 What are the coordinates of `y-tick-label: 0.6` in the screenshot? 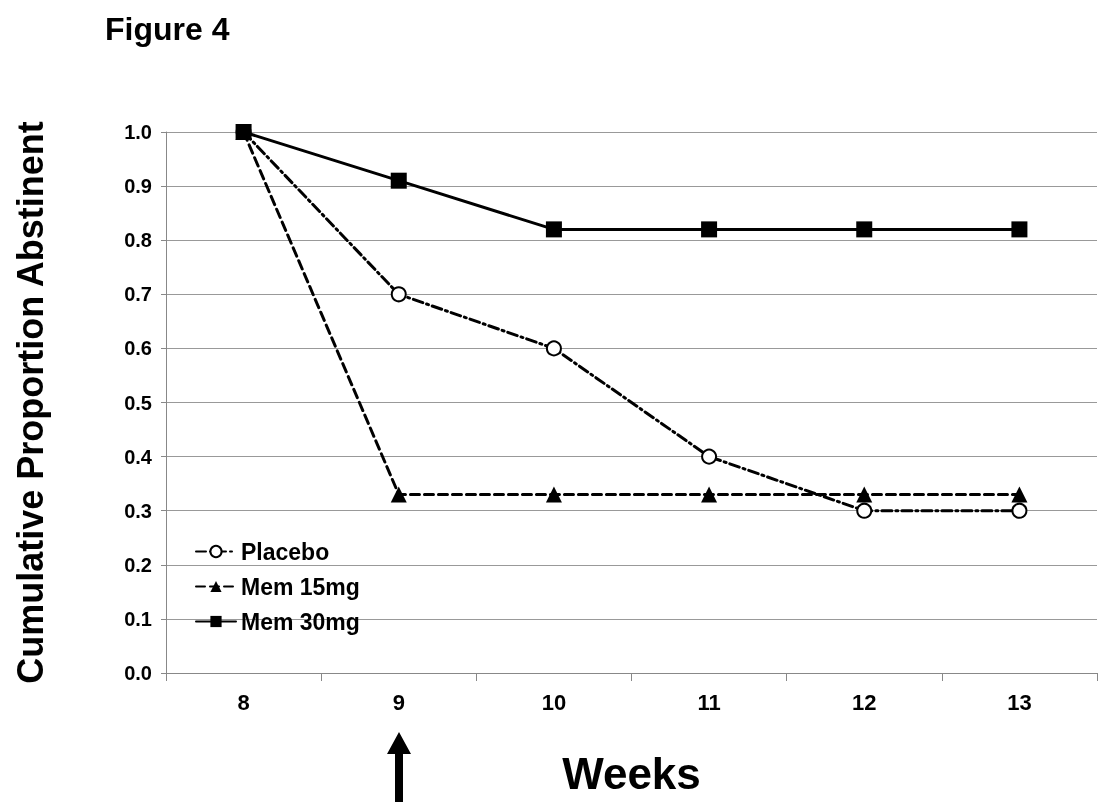 It's located at (138, 348).